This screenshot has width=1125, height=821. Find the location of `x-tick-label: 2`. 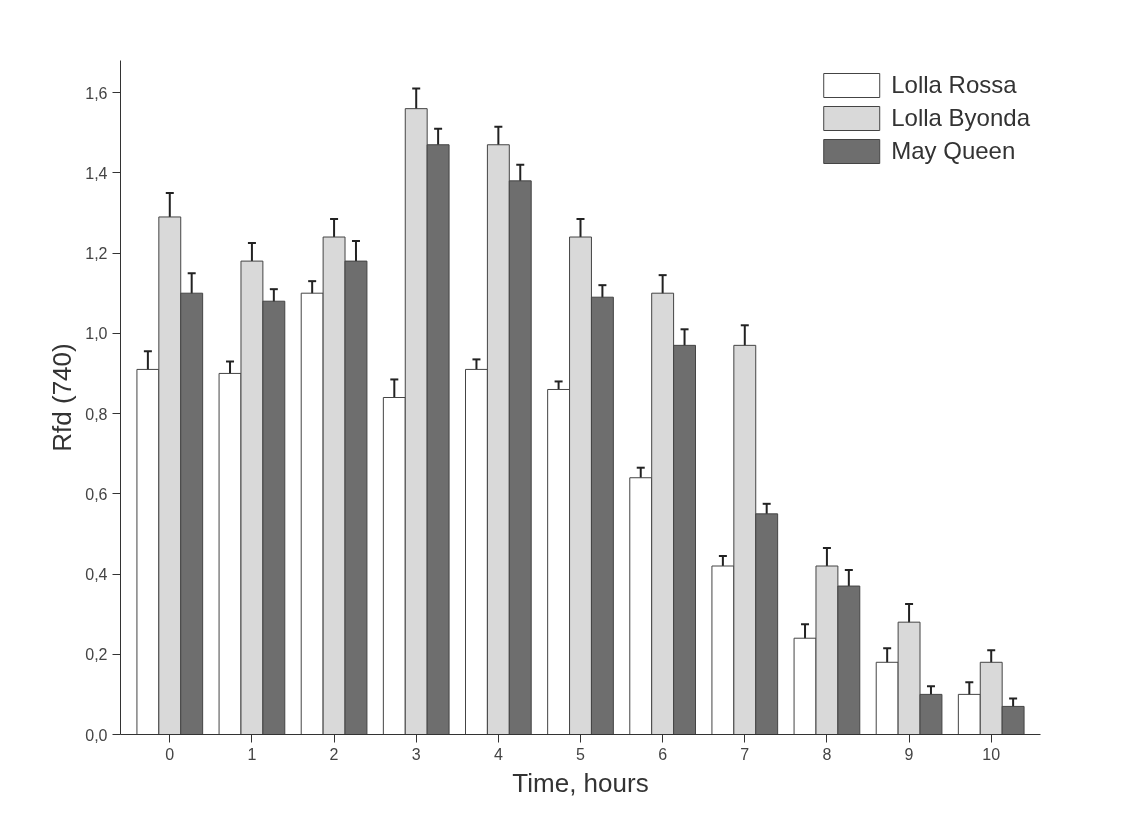

x-tick-label: 2 is located at coordinates (334, 754).